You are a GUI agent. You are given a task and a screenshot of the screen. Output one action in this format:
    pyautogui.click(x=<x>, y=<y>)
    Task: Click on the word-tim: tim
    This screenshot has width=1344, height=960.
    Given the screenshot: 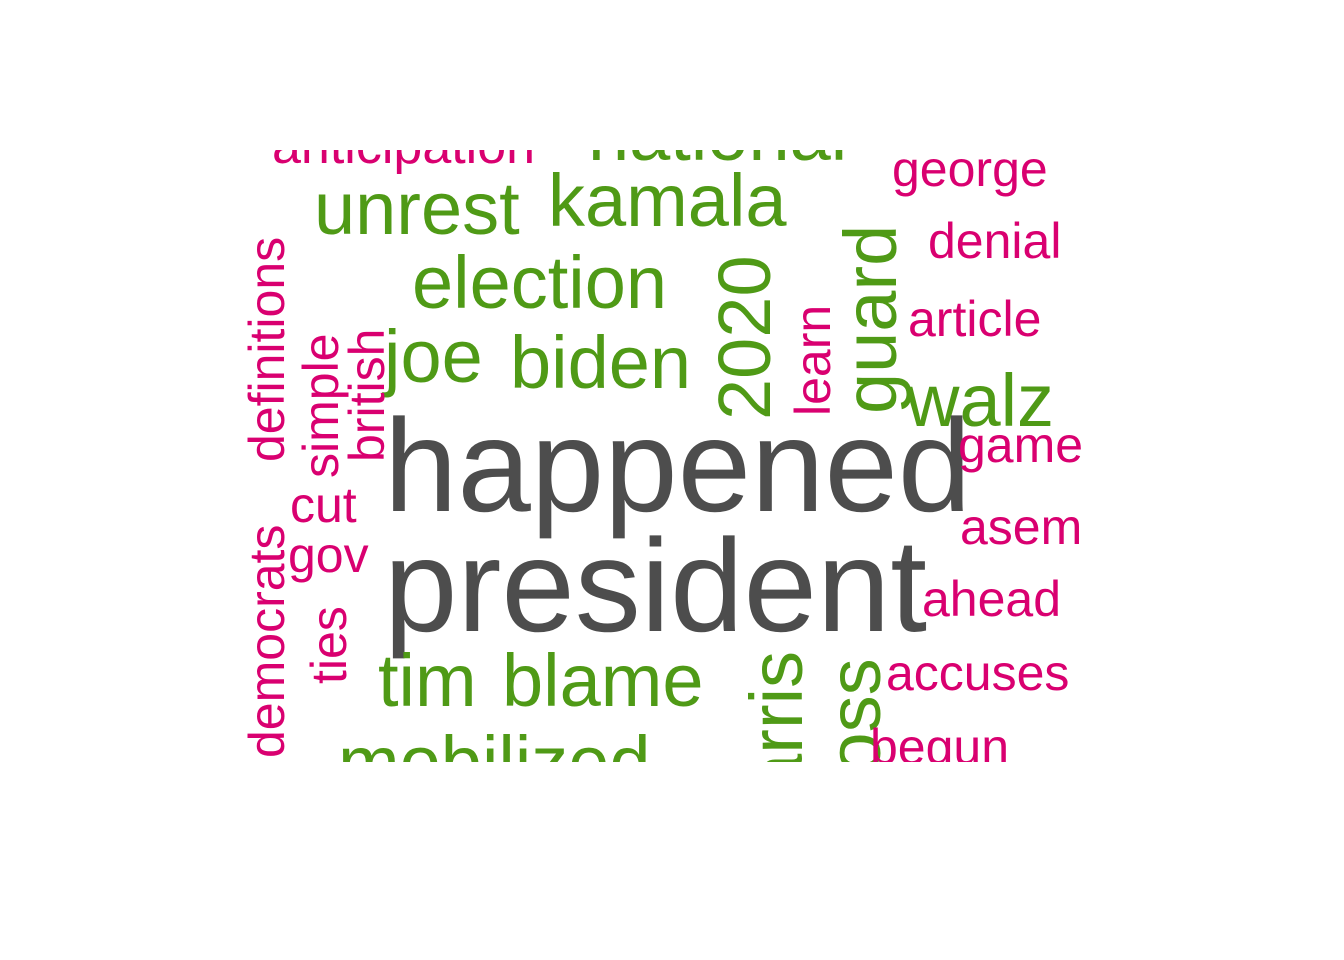 What is the action you would take?
    pyautogui.click(x=427, y=680)
    